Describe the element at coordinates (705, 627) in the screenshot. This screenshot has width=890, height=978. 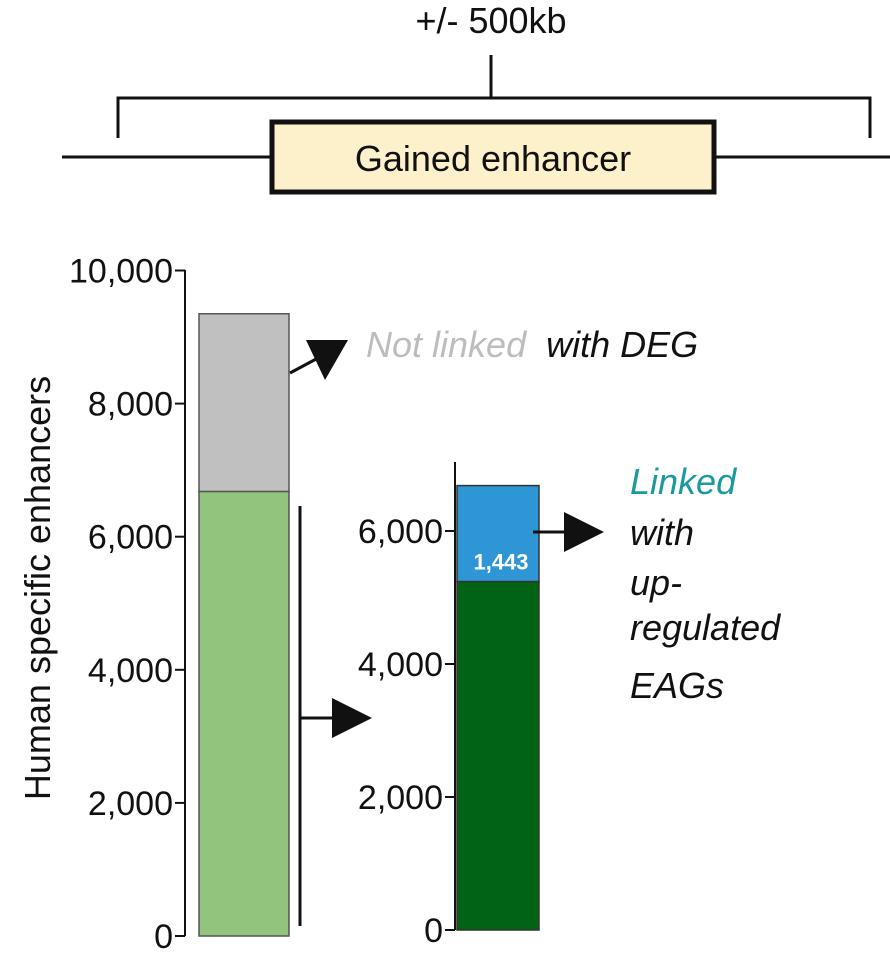
I see `linked-annotation-line: regulated` at that location.